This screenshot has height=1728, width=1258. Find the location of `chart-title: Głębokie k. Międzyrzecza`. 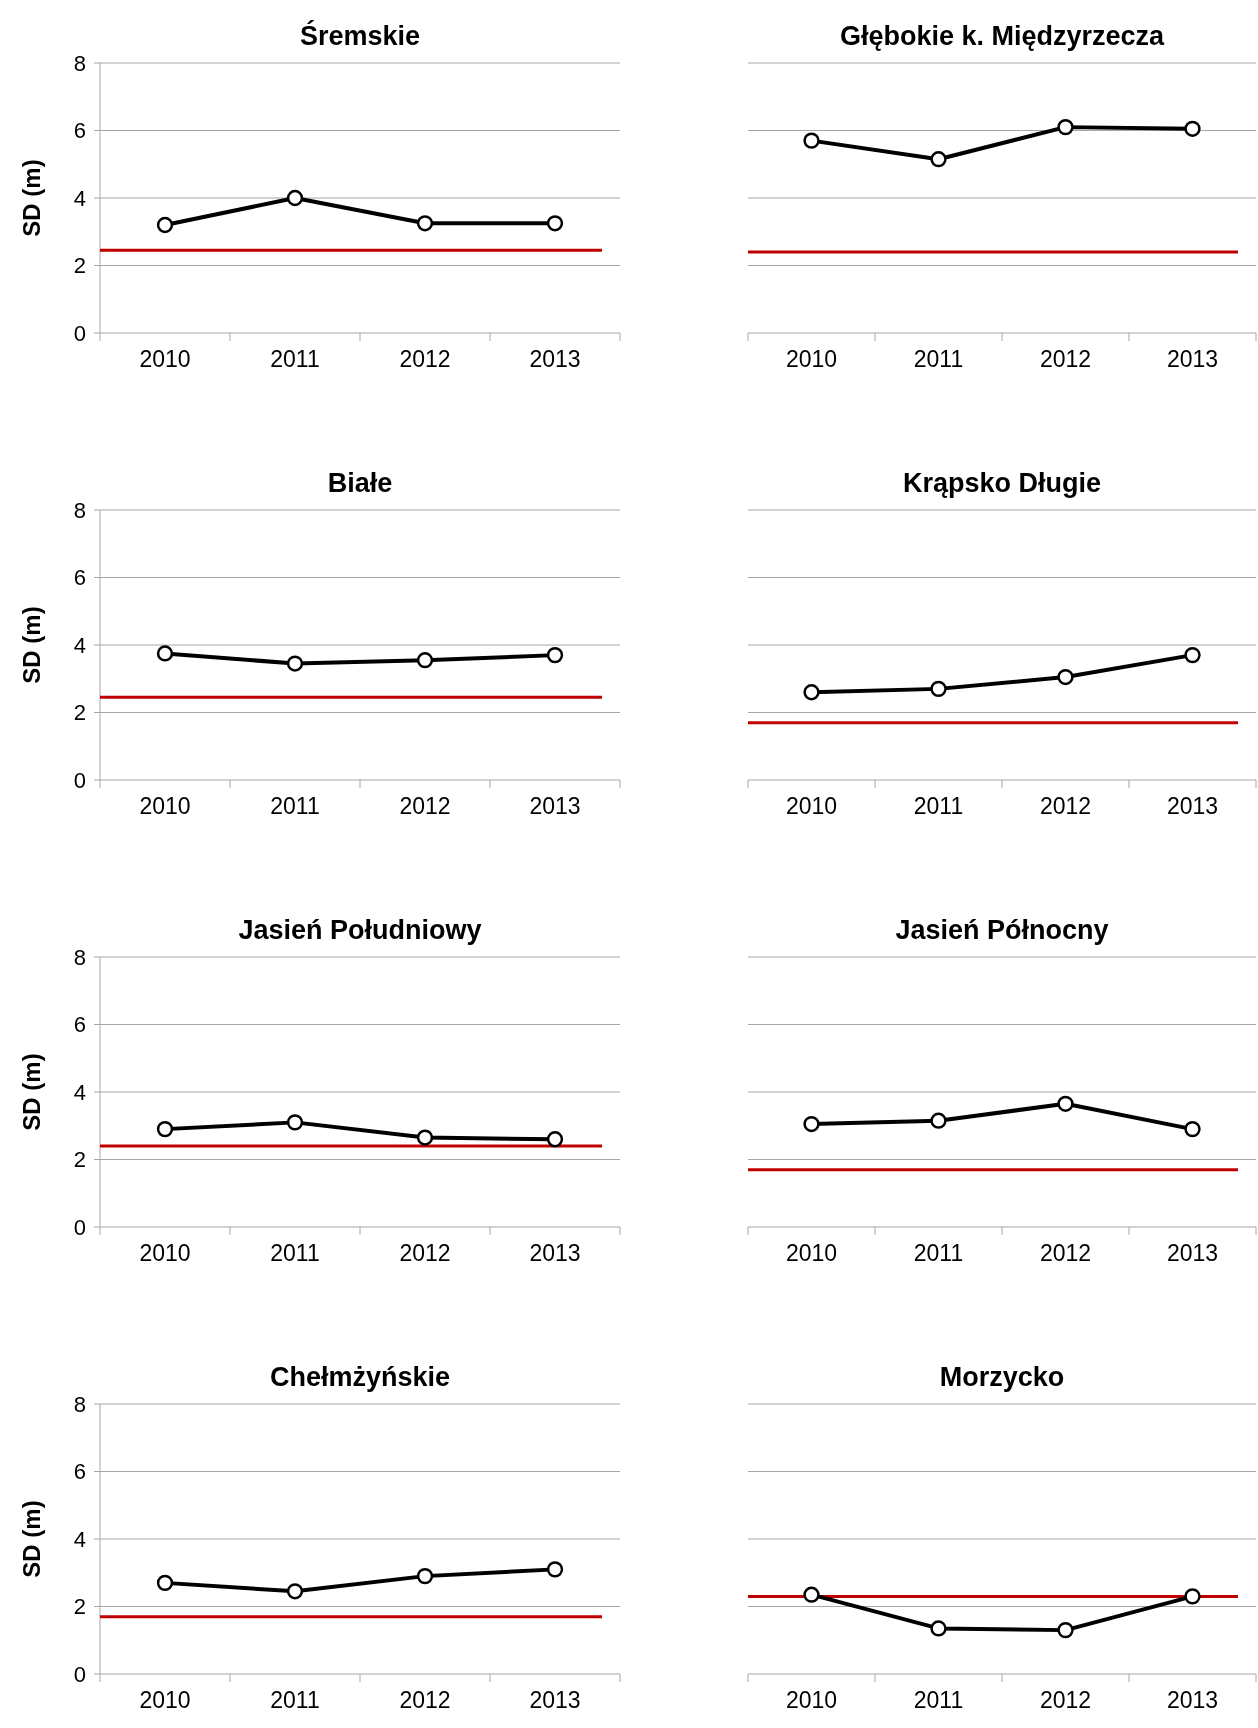

chart-title: Głębokie k. Międzyrzecza is located at coordinates (1002, 36).